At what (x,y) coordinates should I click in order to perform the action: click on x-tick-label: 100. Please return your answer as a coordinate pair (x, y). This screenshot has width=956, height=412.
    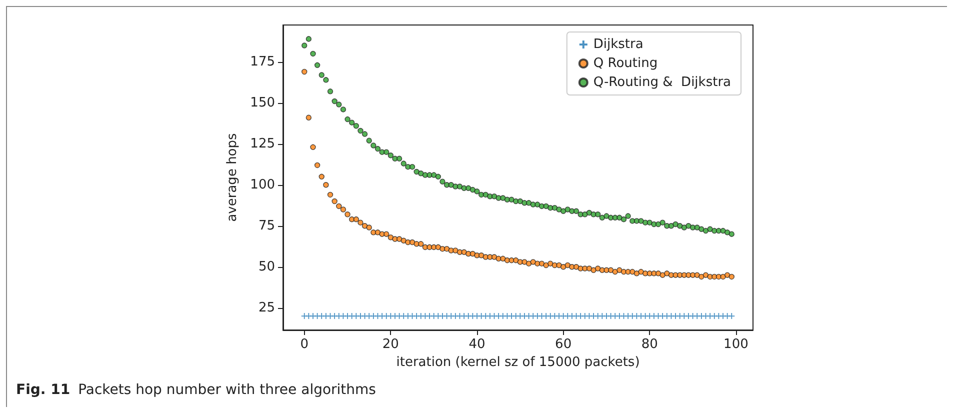
    Looking at the image, I should click on (736, 344).